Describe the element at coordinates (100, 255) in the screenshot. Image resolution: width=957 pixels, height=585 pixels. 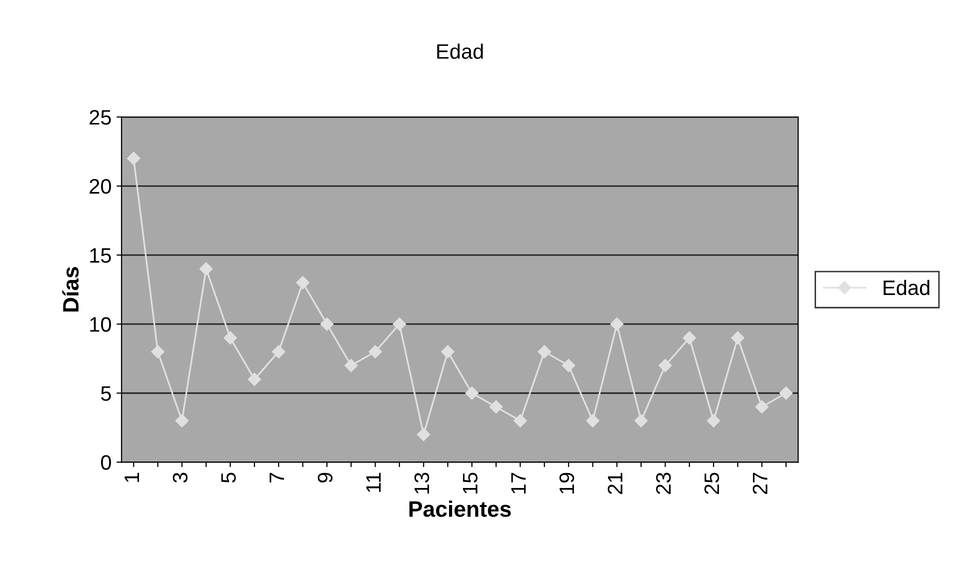
I see `y-tick-label: 15` at that location.